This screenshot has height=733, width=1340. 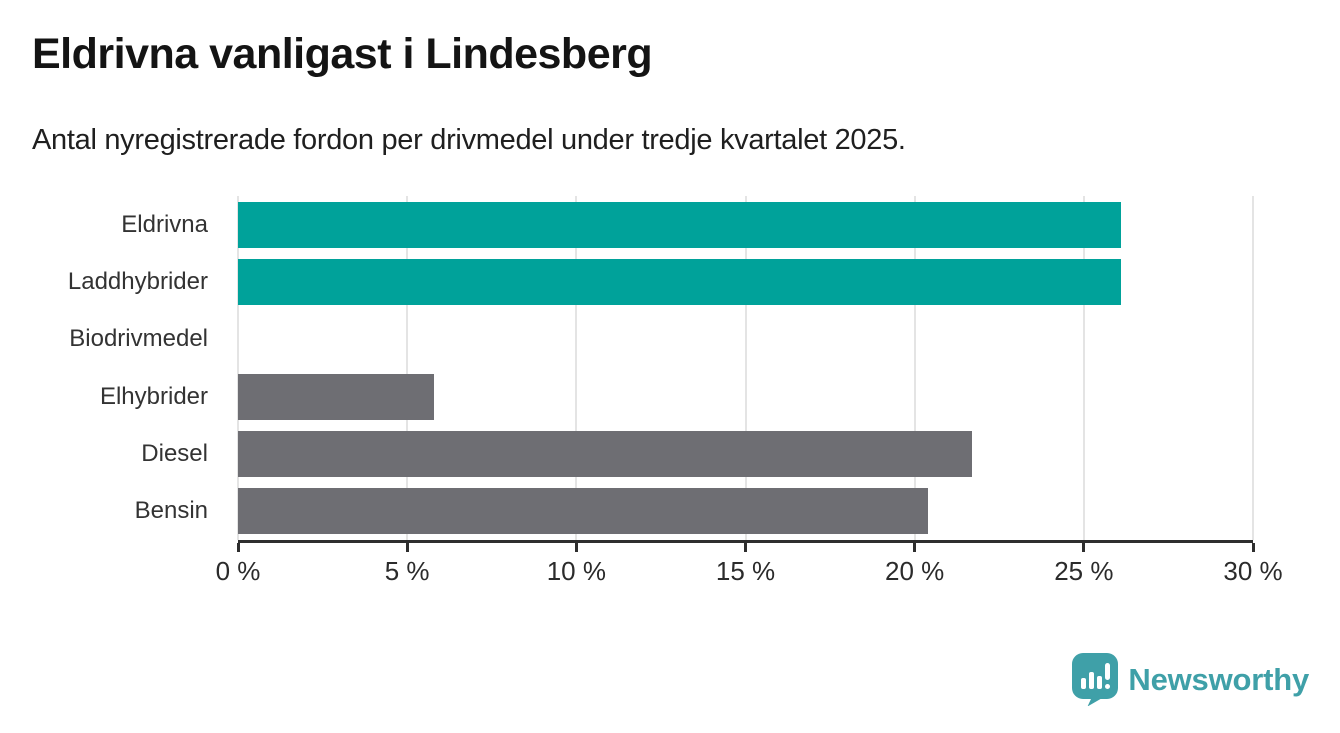 I want to click on category-label: Eldrivna, so click(x=164, y=224).